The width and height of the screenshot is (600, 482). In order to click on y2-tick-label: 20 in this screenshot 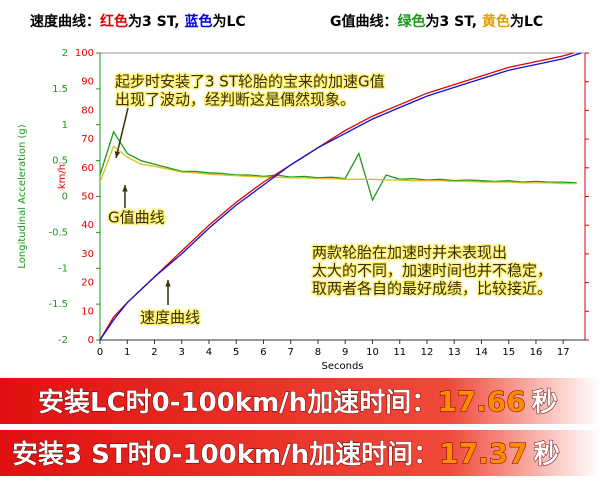, I will do `click(87, 283)`.